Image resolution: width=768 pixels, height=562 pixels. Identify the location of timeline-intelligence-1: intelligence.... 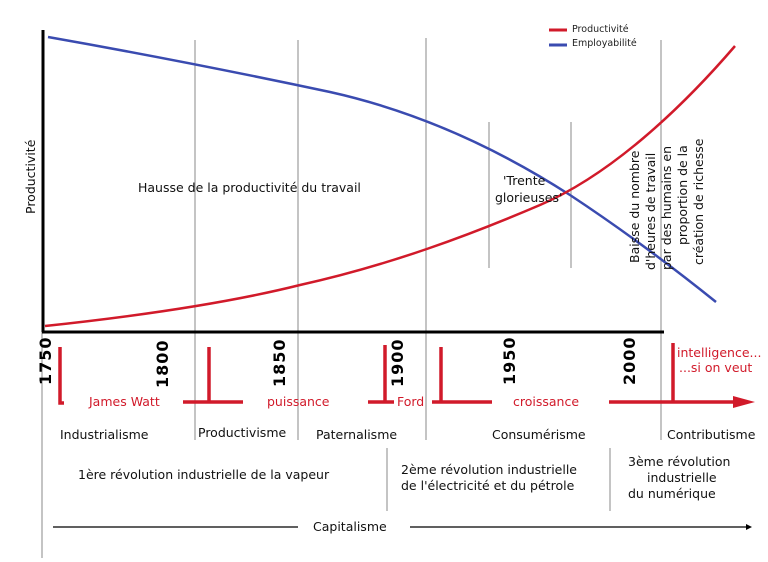
(719, 352).